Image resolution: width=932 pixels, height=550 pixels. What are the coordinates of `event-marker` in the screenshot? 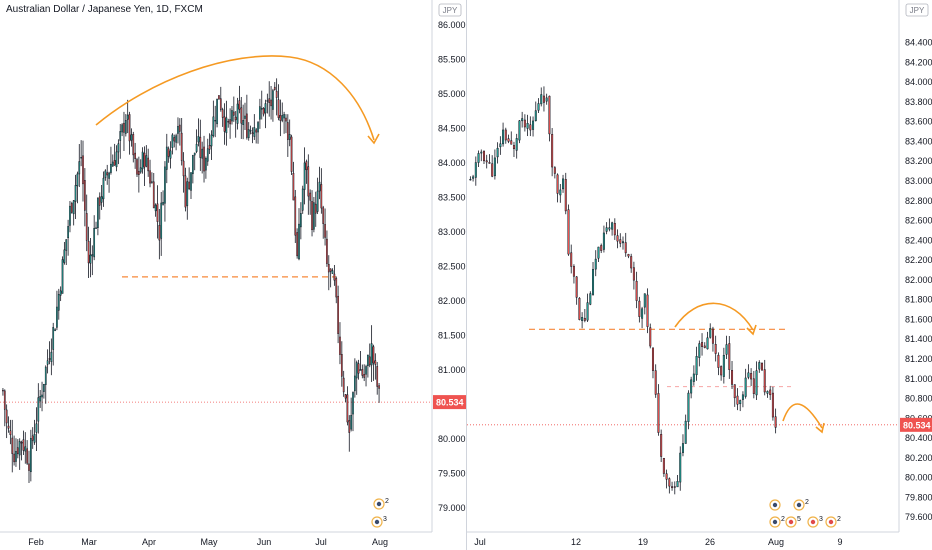 It's located at (775, 505).